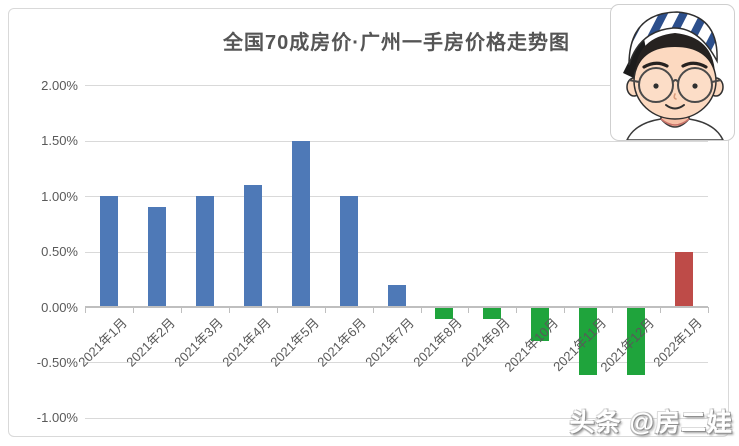 This screenshot has width=739, height=446. Describe the element at coordinates (59, 252) in the screenshot. I see `y-axis-tick-label: 0.50%` at that location.